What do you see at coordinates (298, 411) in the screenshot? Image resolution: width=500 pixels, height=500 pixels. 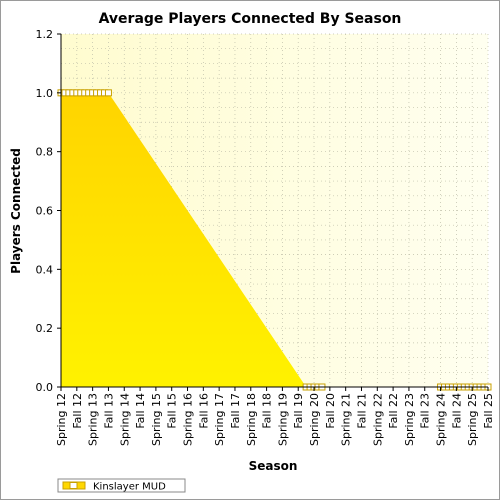 I see `x-tick-label: Fall 19` at bounding box center [298, 411].